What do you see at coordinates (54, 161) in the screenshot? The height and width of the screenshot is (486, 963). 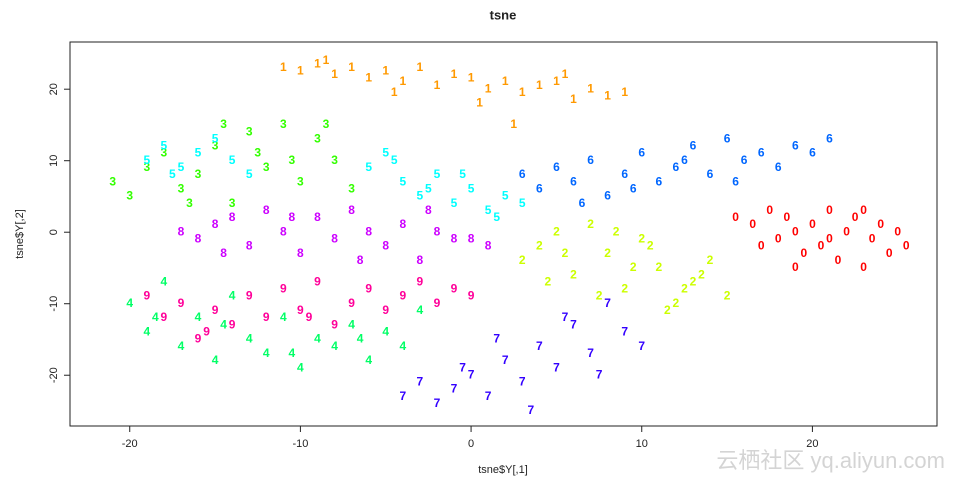 I see `y-tick-label: 10` at bounding box center [54, 161].